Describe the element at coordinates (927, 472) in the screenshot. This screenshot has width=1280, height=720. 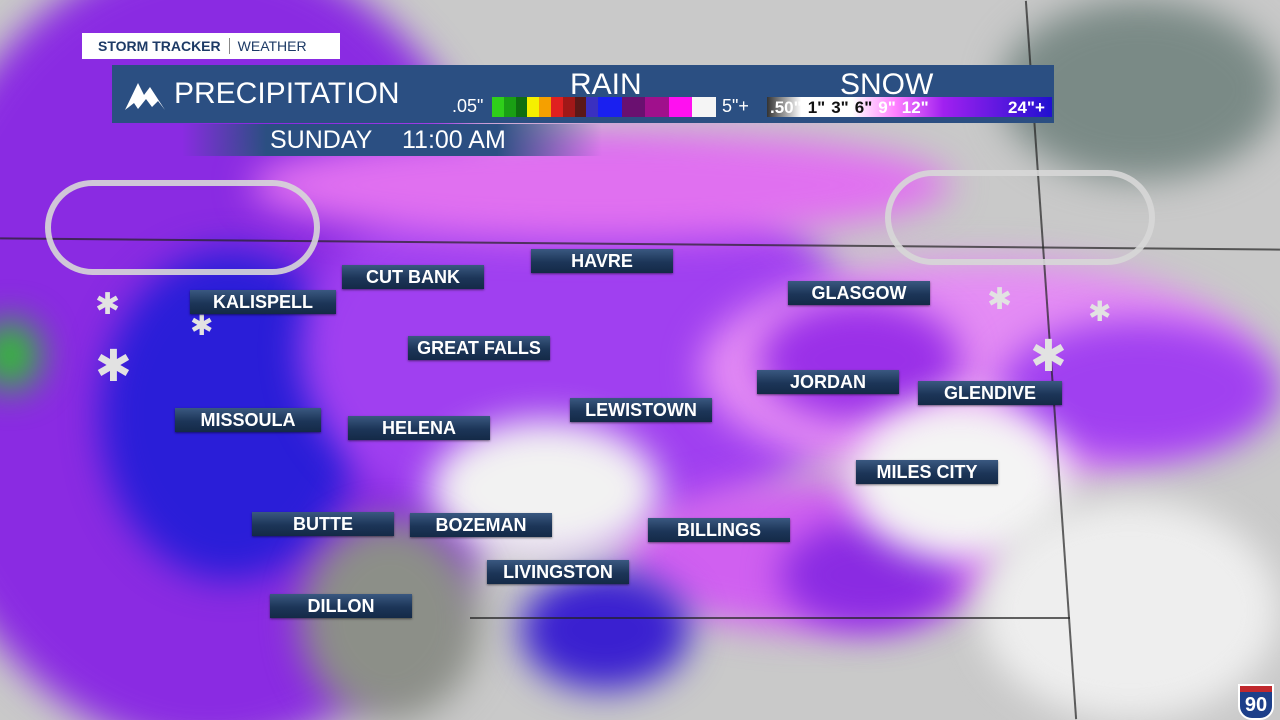
I see `city-label-miles-city: MILES CITY` at that location.